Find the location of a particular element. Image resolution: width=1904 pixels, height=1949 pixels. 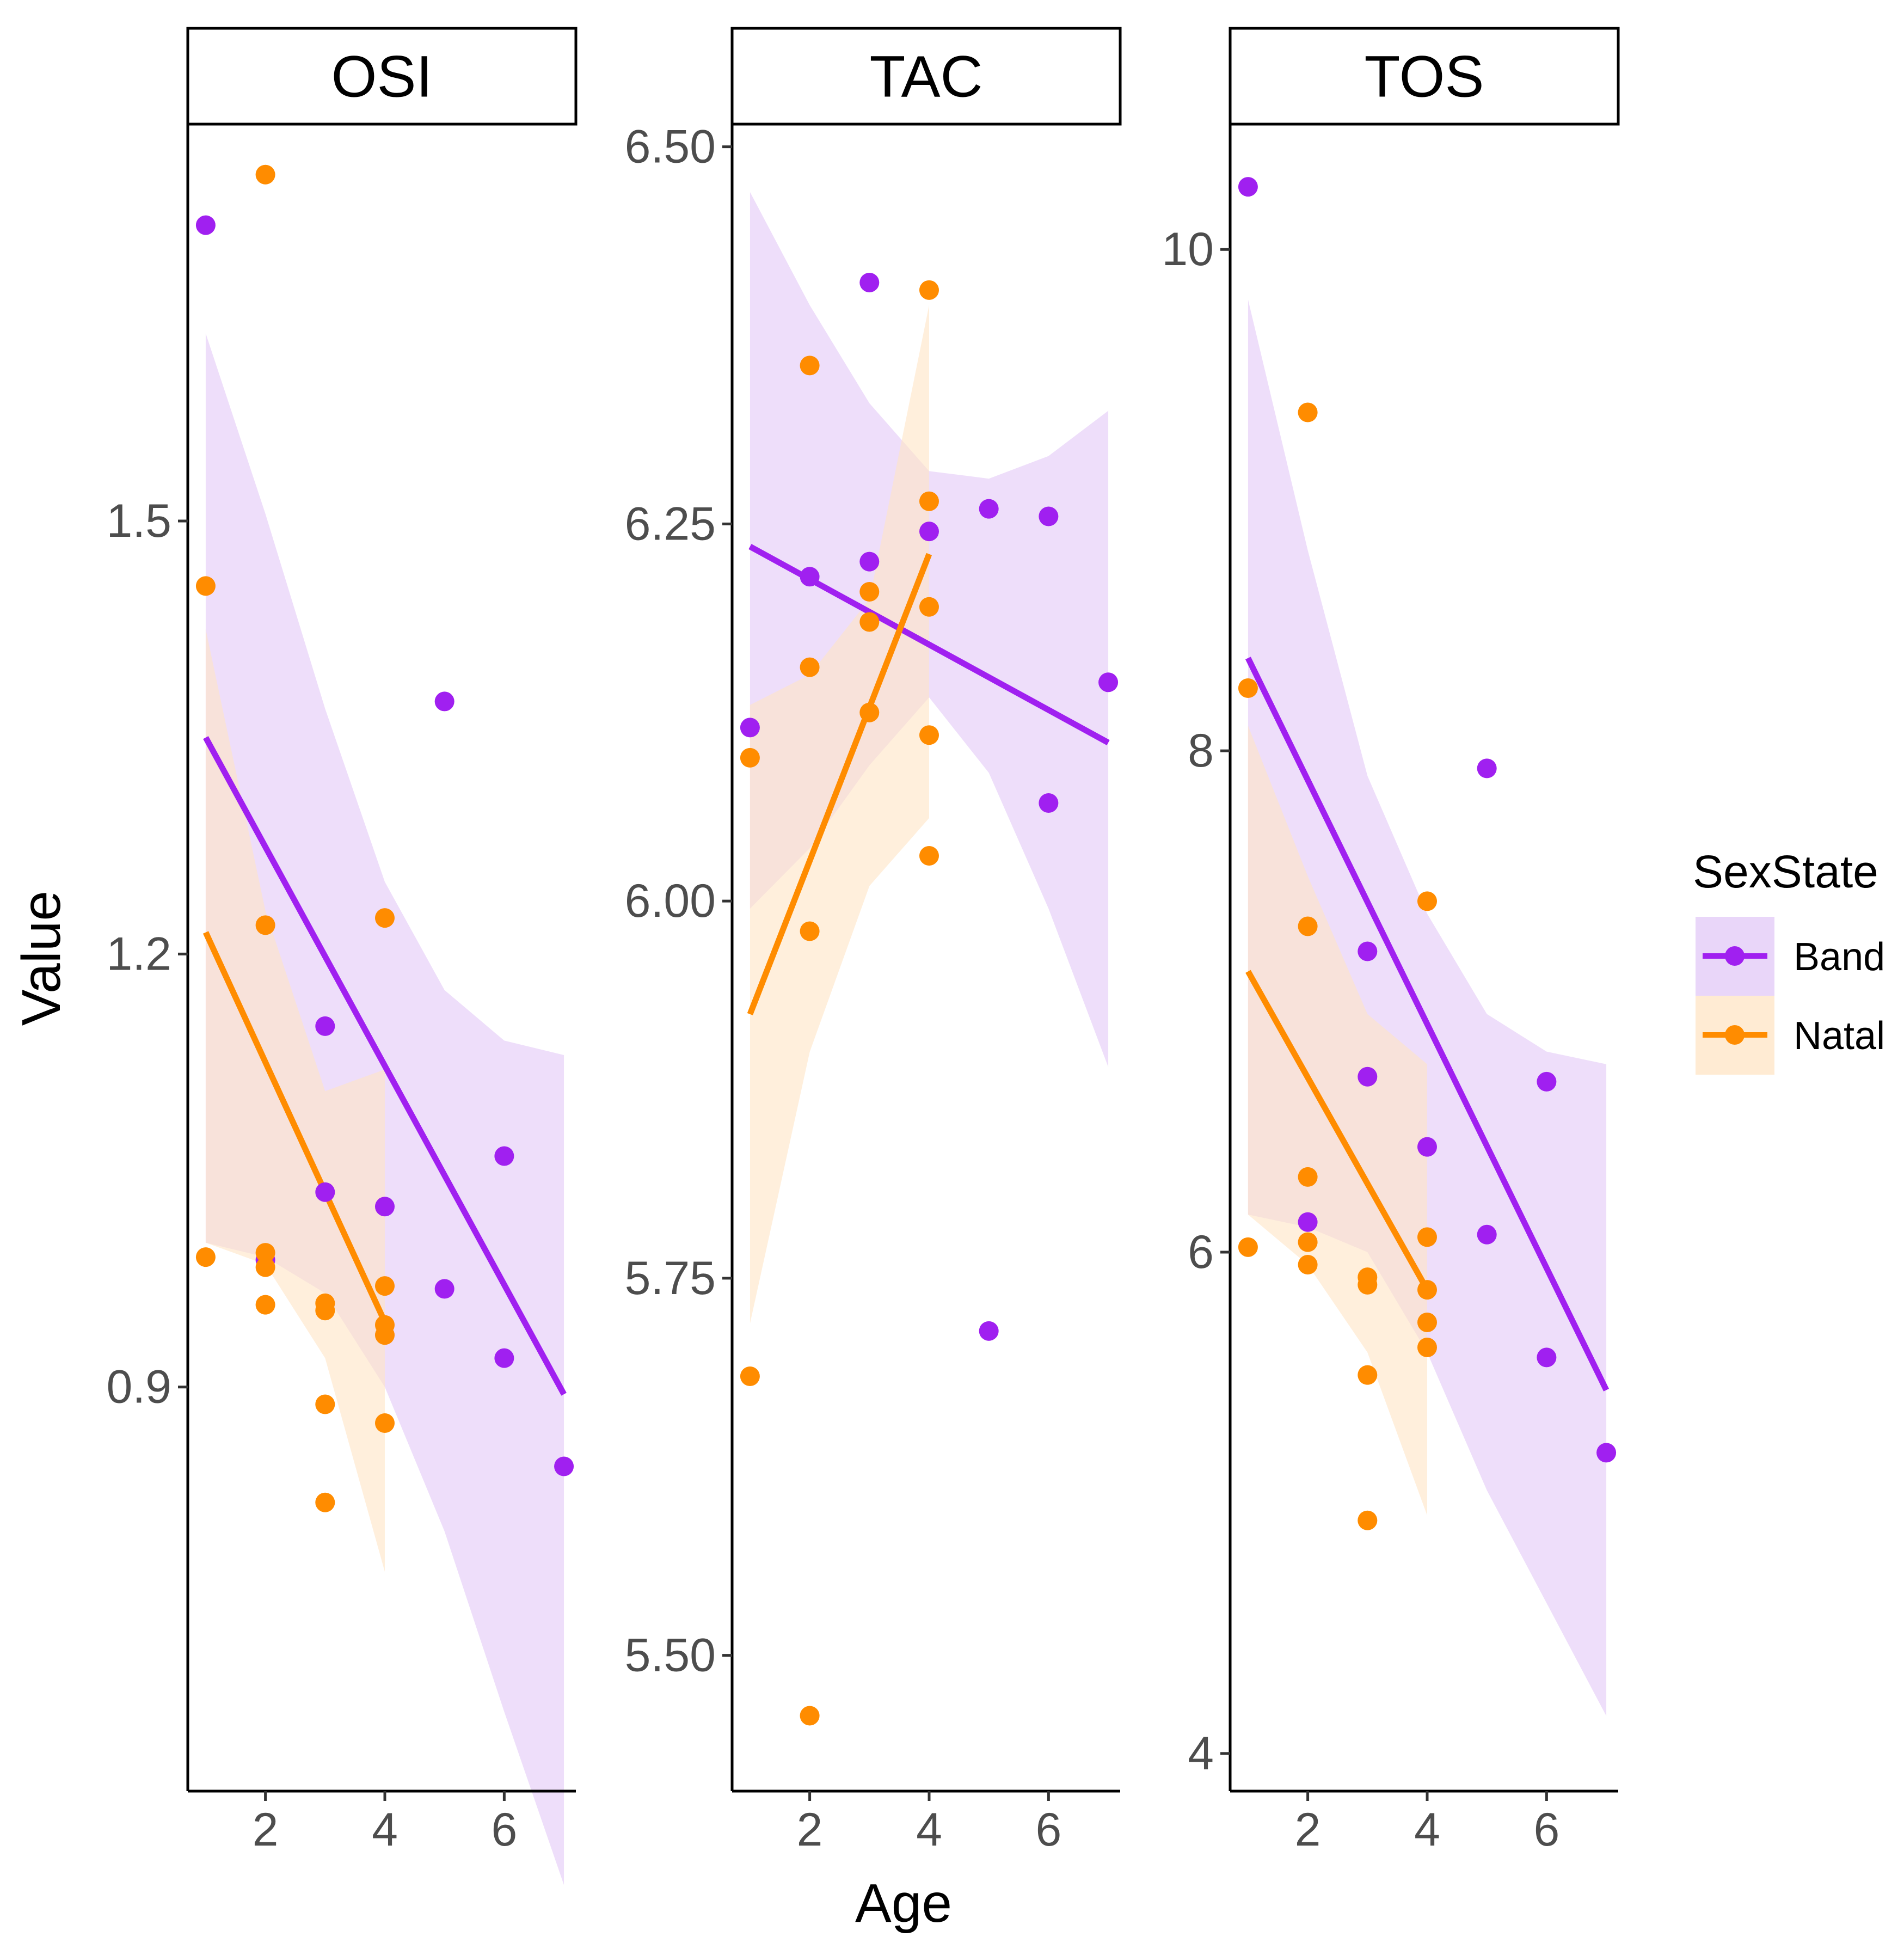

legend-title: SexState is located at coordinates (1785, 871).